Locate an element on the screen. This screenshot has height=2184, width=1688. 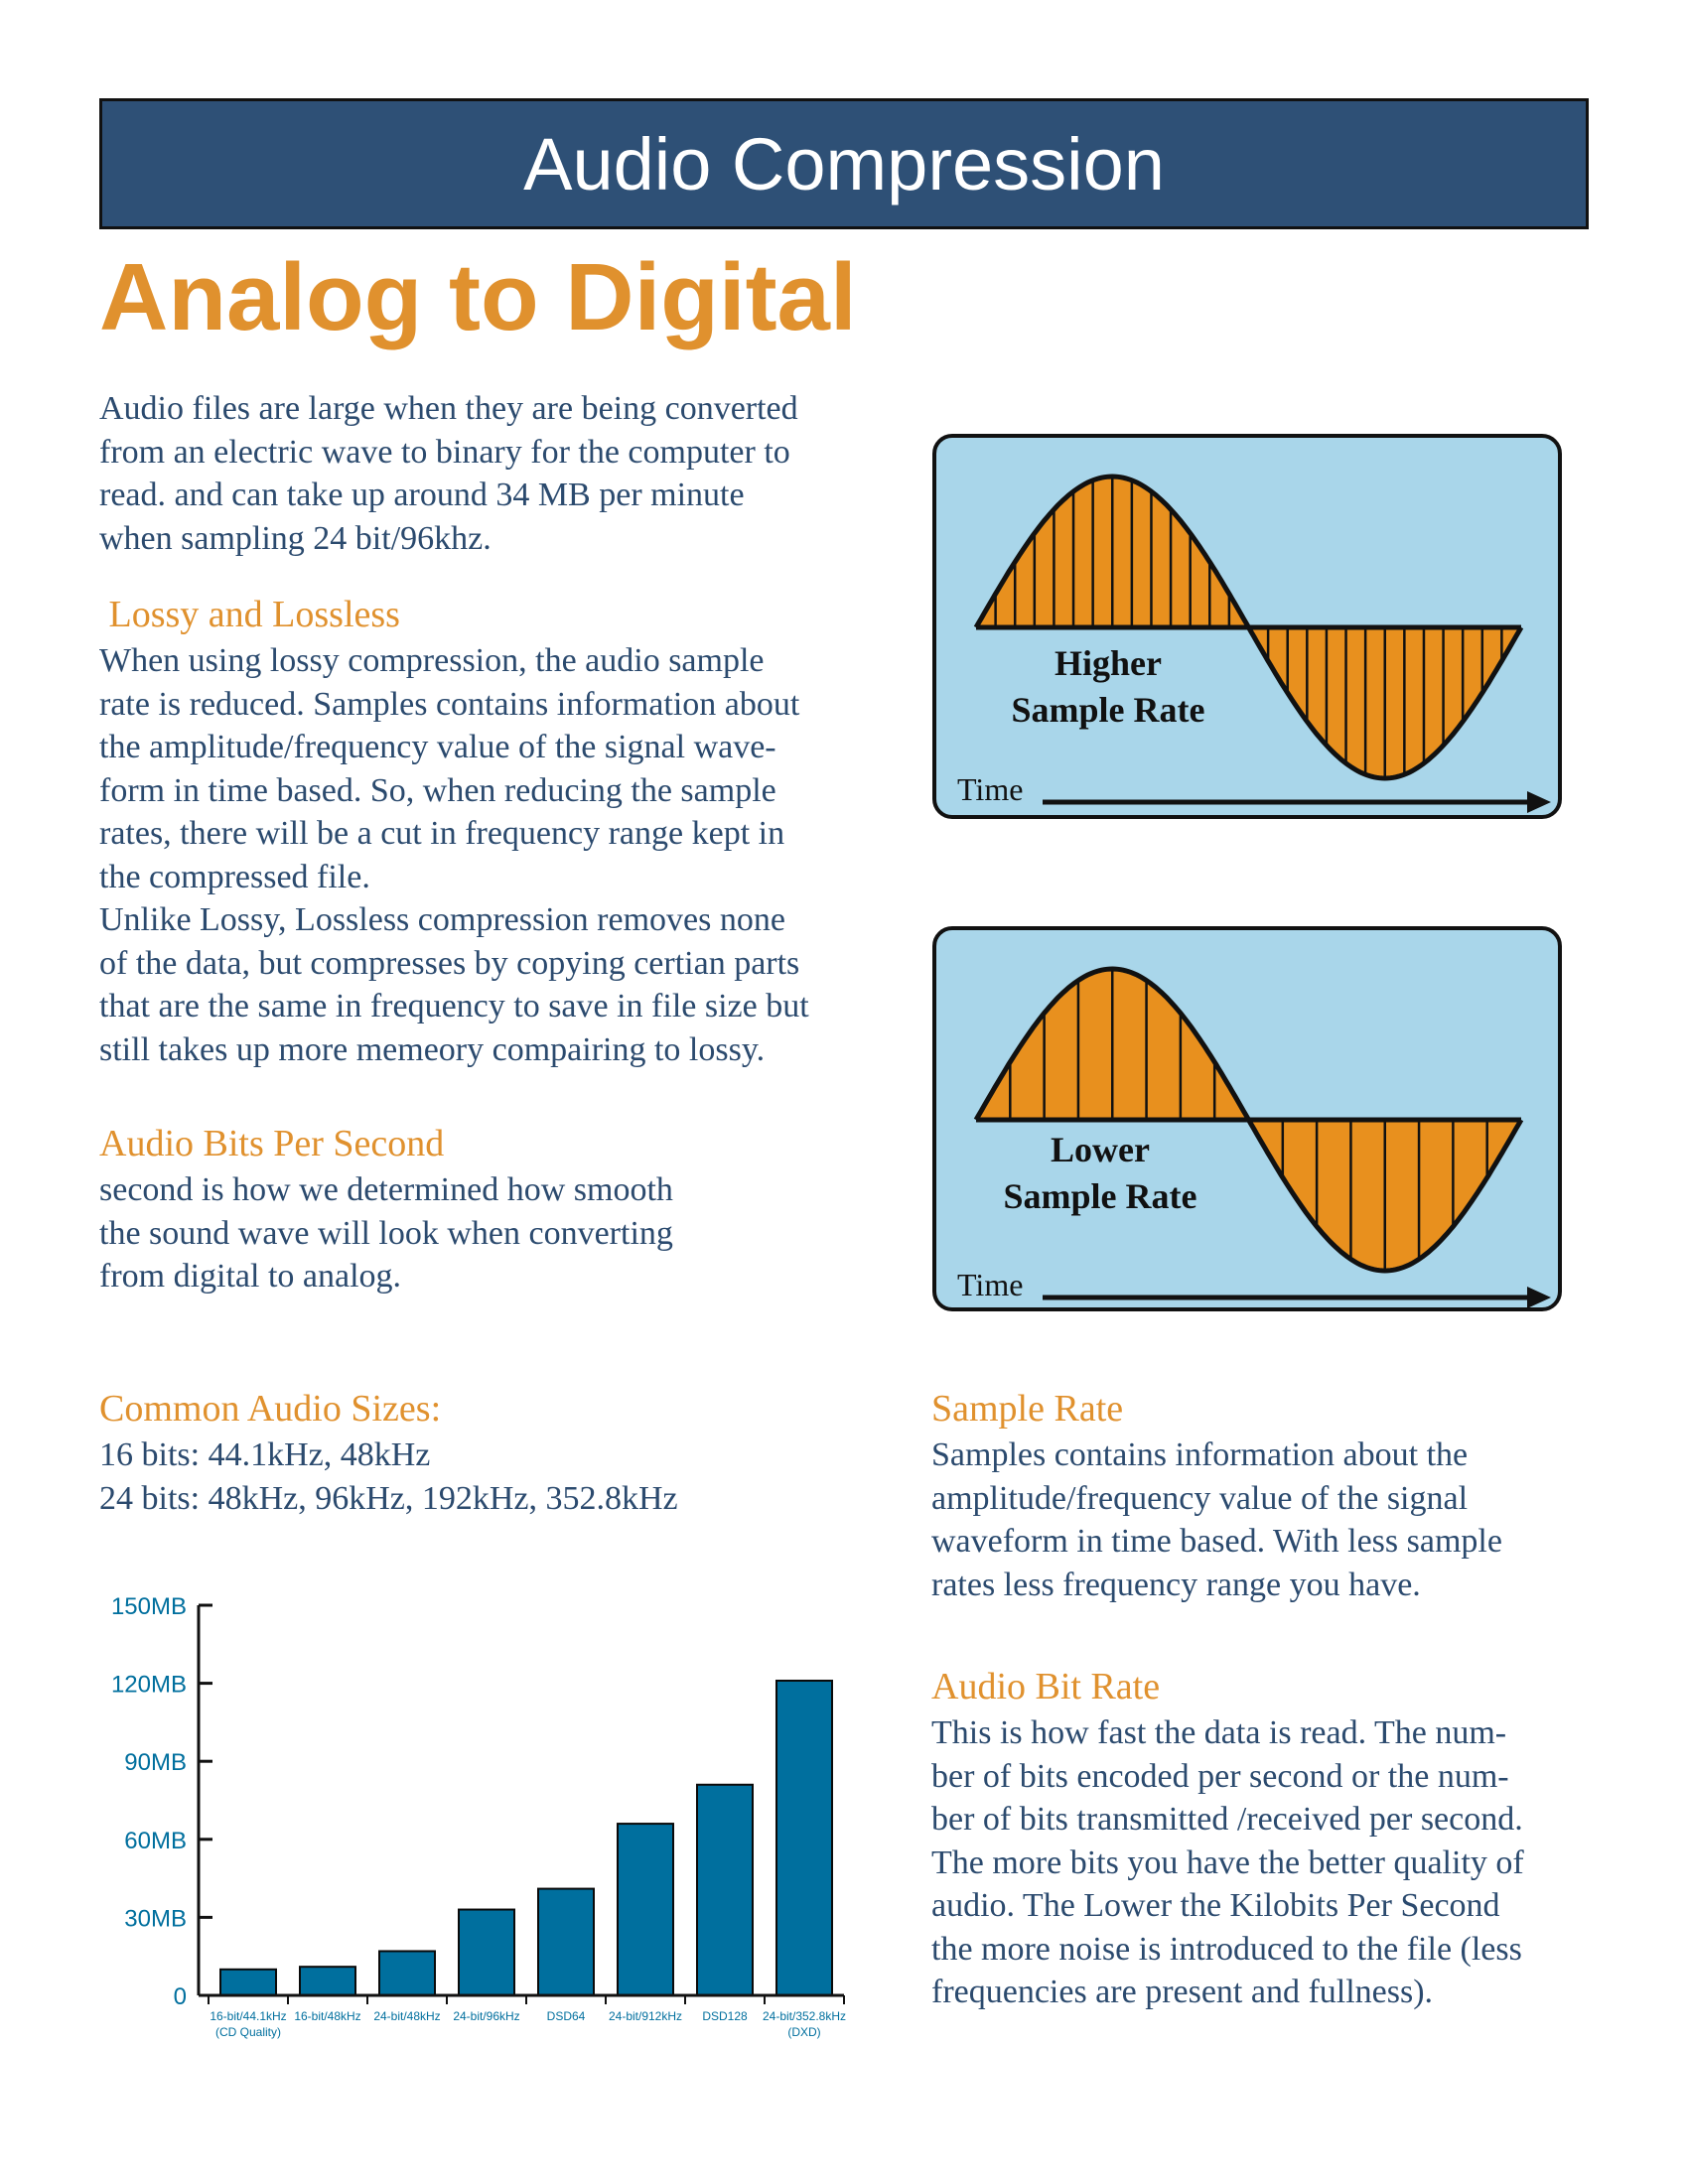
x-tick-label: 24-bit/48kHz is located at coordinates (406, 2016).